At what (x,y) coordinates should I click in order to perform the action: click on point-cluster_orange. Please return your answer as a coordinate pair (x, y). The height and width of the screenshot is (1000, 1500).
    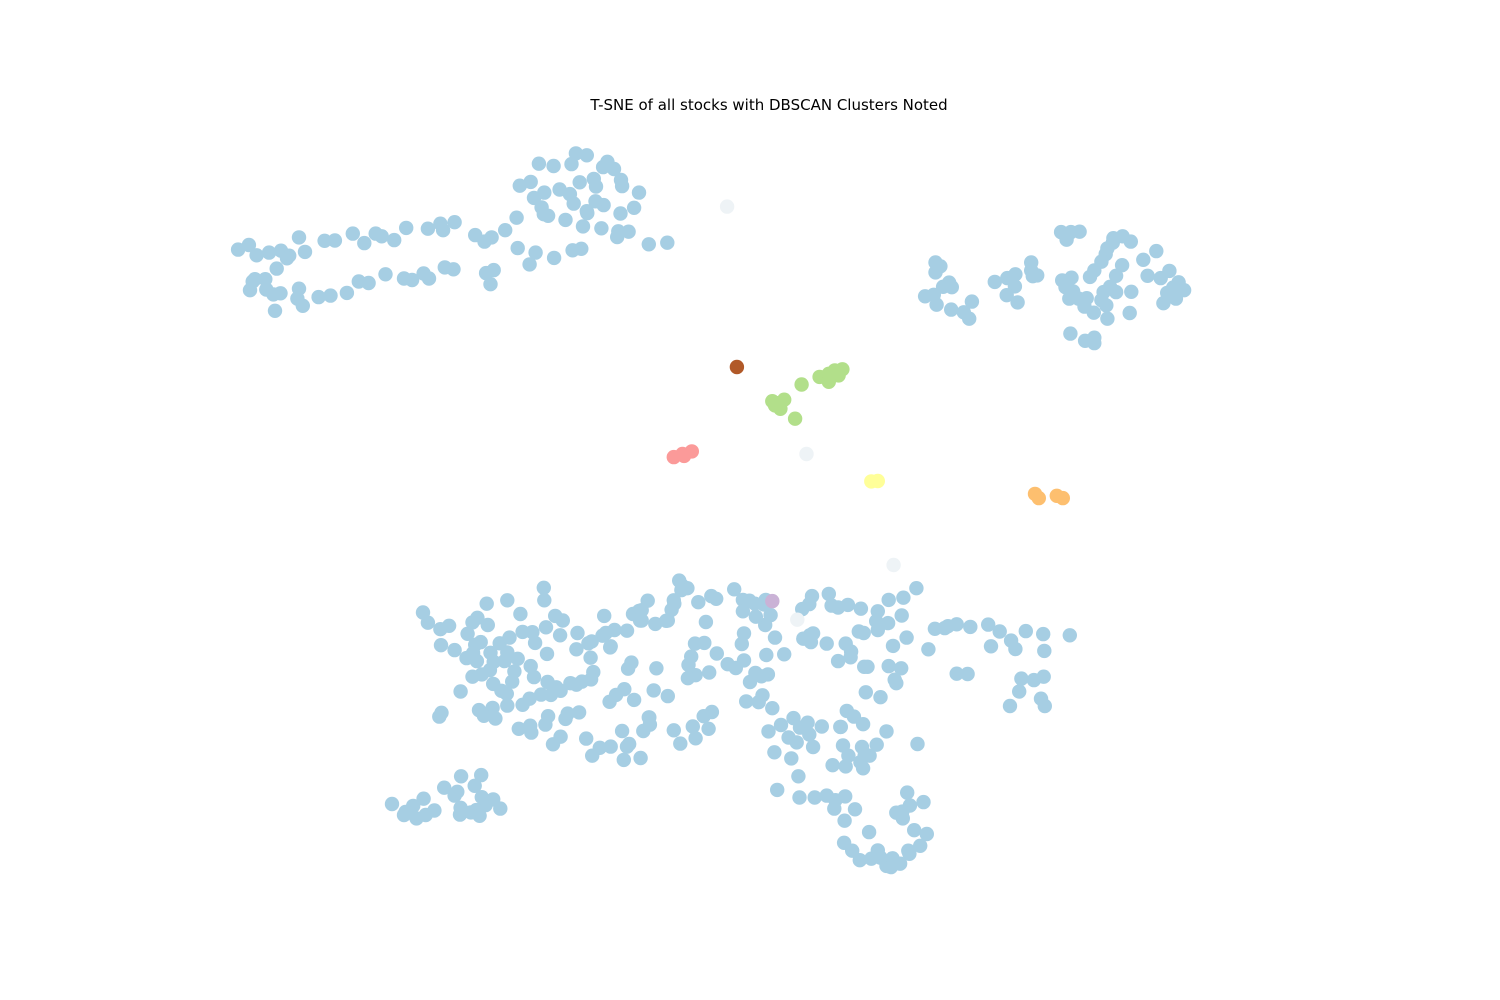
    Looking at the image, I should click on (1063, 498).